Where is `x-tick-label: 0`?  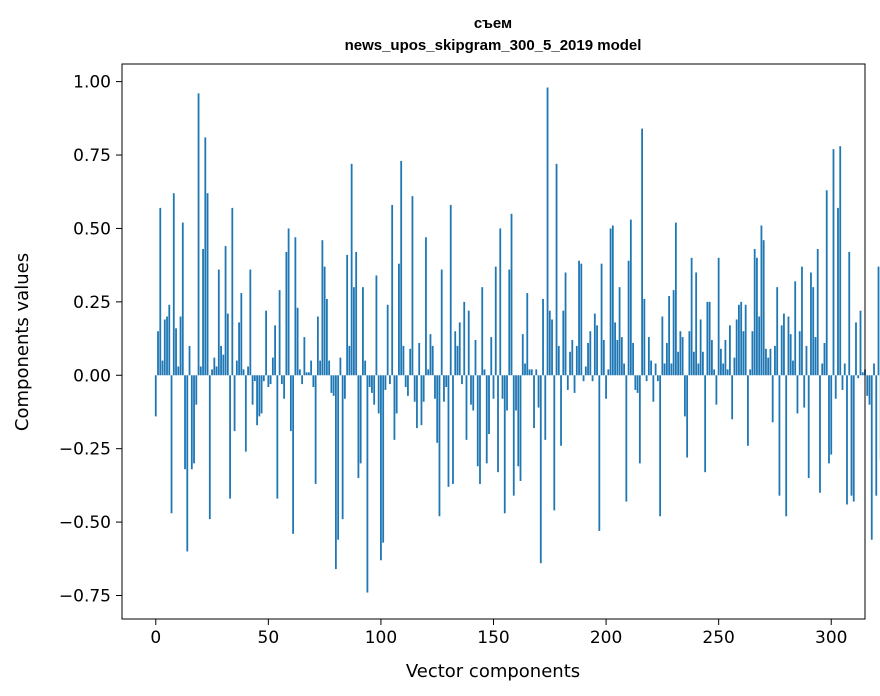
x-tick-label: 0 is located at coordinates (155, 638).